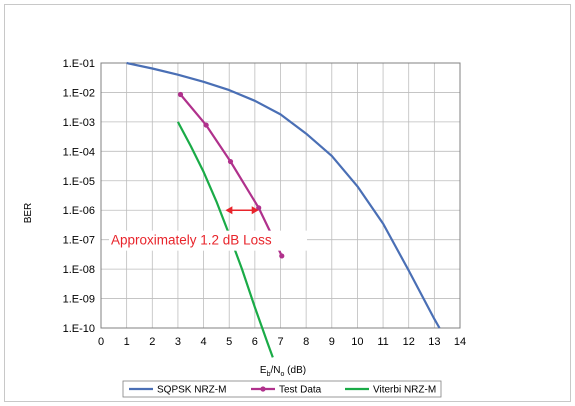  What do you see at coordinates (28, 213) in the screenshot?
I see `y-axis-title: BER` at bounding box center [28, 213].